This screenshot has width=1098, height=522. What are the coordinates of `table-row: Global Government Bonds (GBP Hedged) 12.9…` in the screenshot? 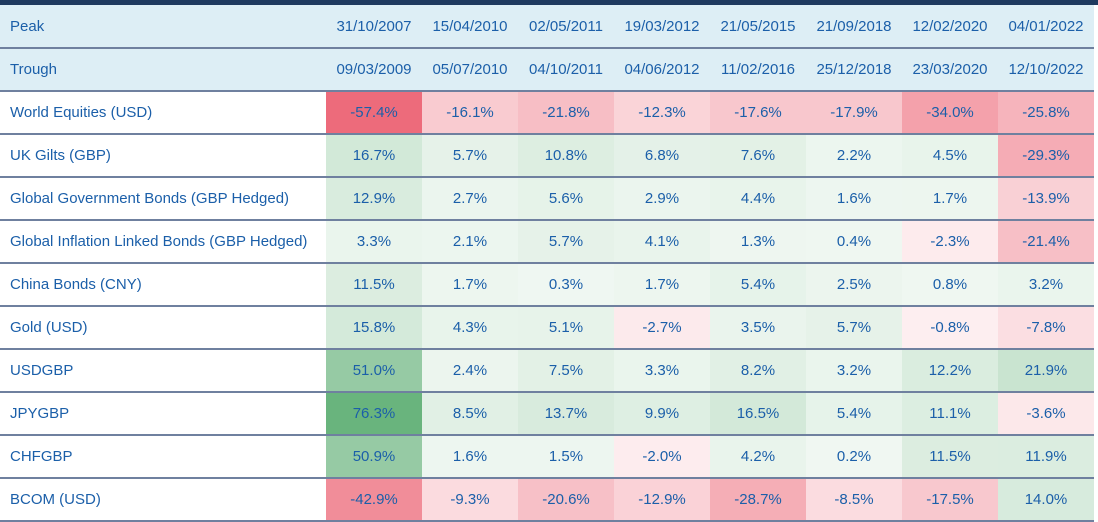 It's located at (547, 199).